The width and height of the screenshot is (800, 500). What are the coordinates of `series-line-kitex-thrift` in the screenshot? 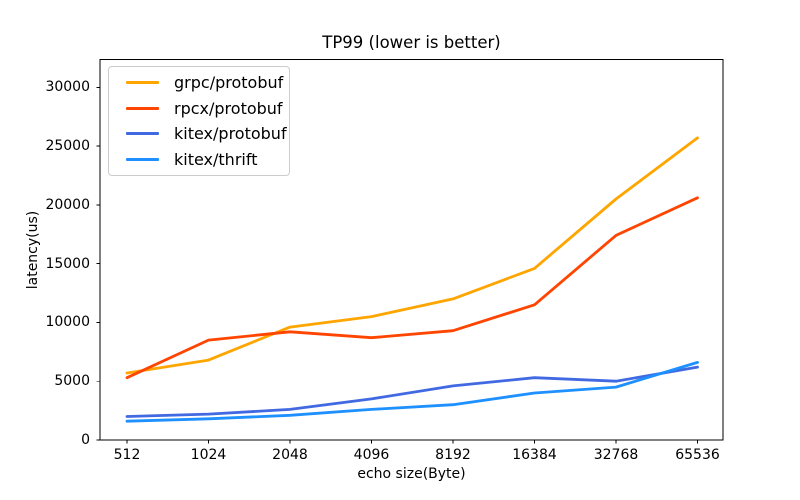 It's located at (412, 391).